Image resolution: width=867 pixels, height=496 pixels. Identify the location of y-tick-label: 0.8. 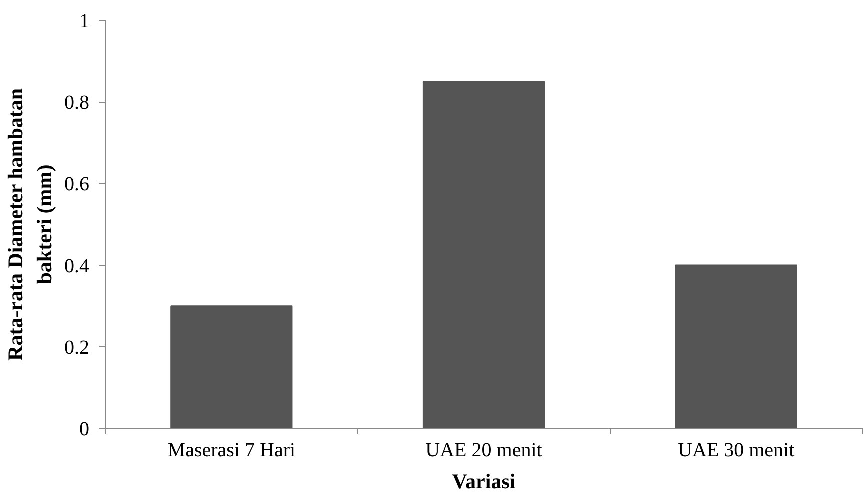
(77, 103).